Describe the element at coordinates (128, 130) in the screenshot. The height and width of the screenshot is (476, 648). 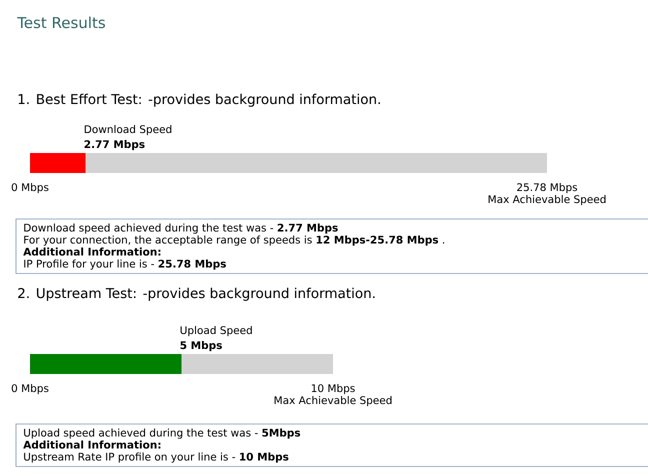
I see `y-tick-label: Download Speed` at that location.